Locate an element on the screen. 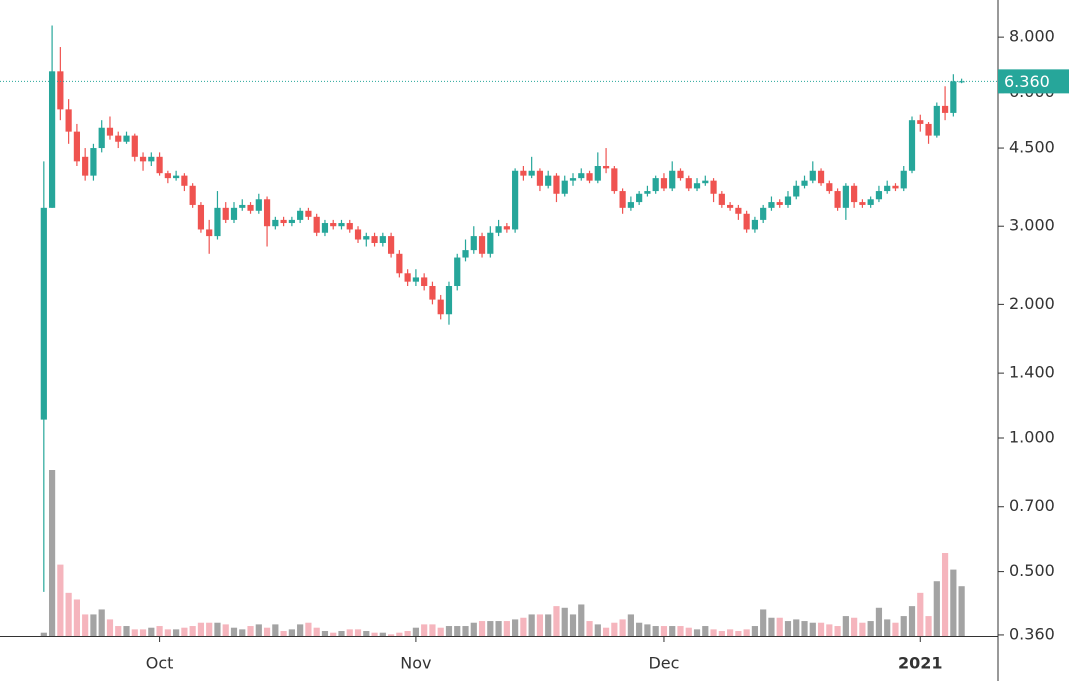 This screenshot has height=681, width=1069. y-tick-label: 2.000 is located at coordinates (1032, 303).